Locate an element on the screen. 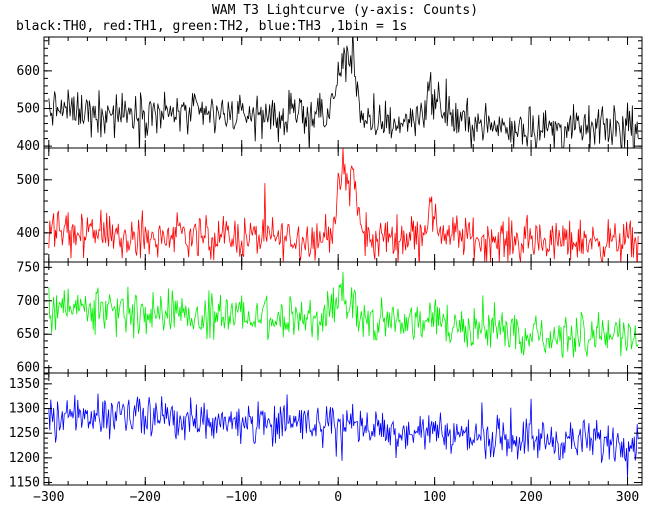  y-tick-label: 1200 is located at coordinates (24, 458).